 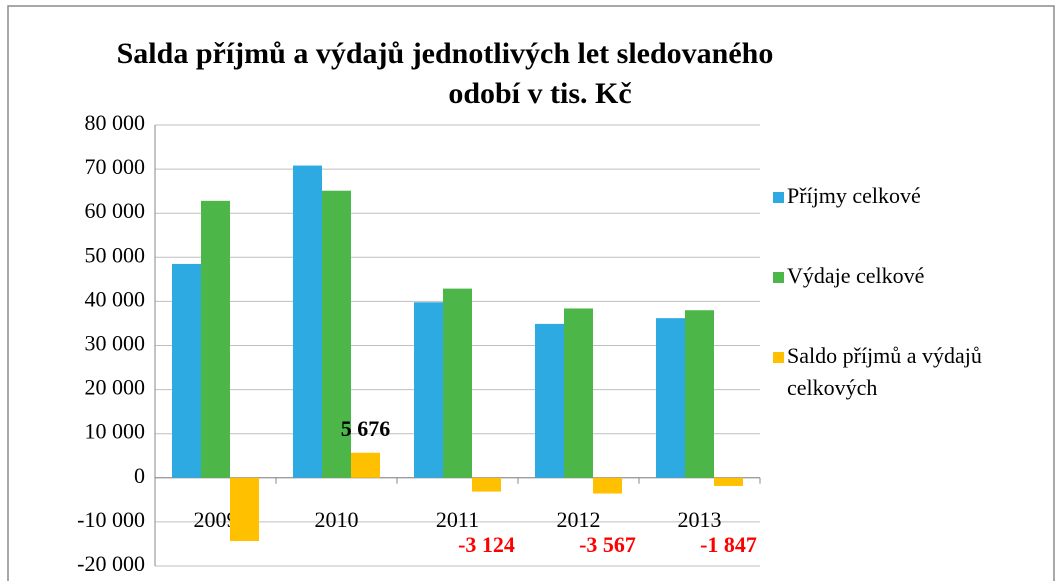 What do you see at coordinates (856, 275) in the screenshot?
I see `legend-label: Výdaje celkové` at bounding box center [856, 275].